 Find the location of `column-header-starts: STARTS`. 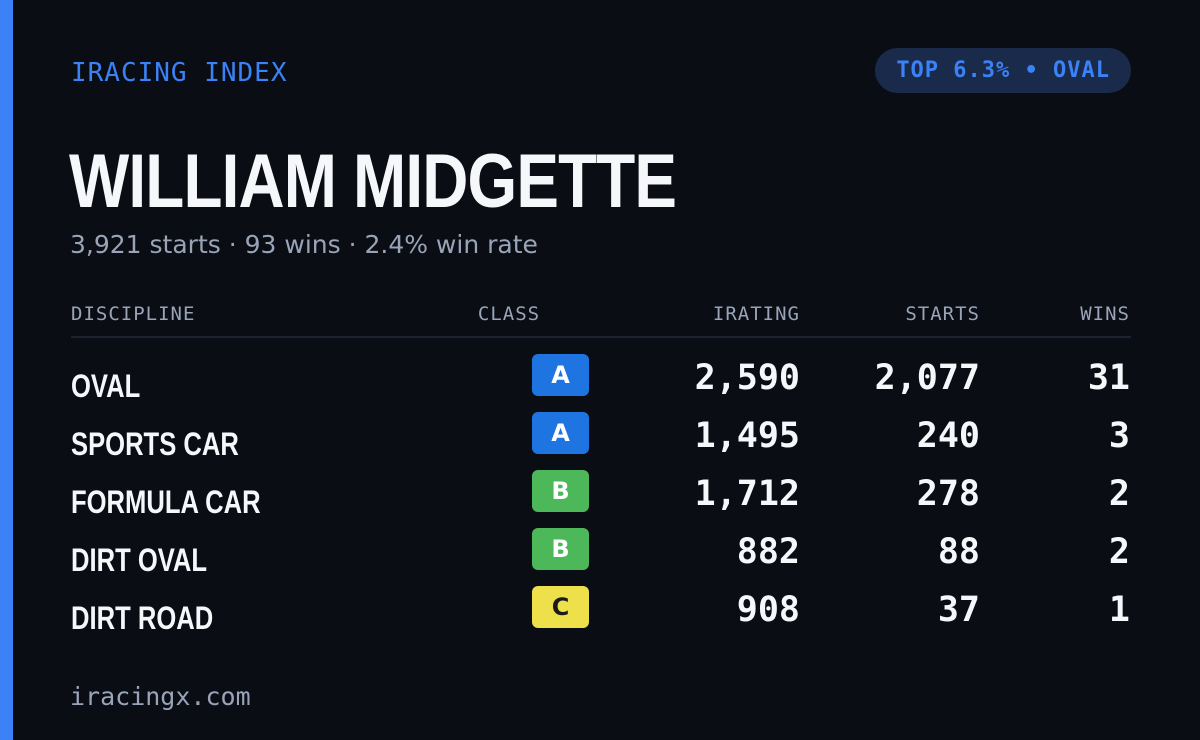

column-header-starts: STARTS is located at coordinates (942, 314).